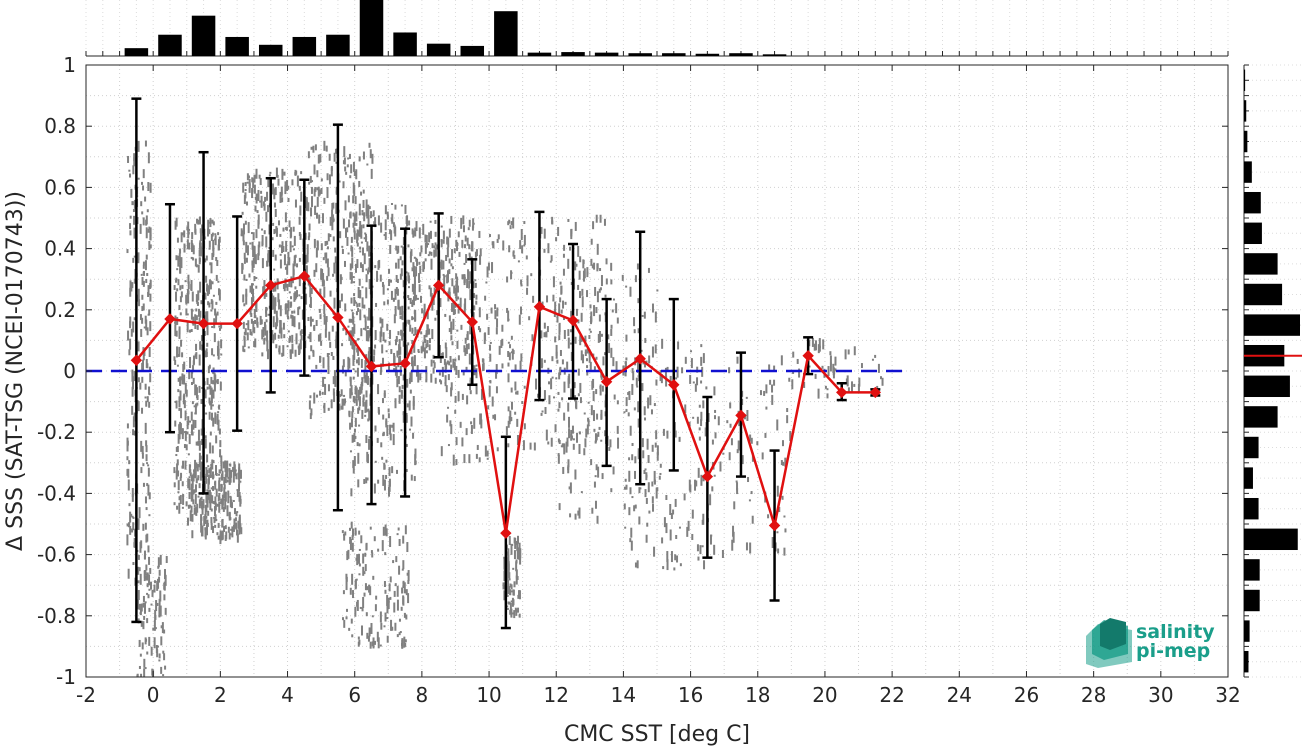 The image size is (1302, 747). I want to click on x-tick-label: 20, so click(824, 695).